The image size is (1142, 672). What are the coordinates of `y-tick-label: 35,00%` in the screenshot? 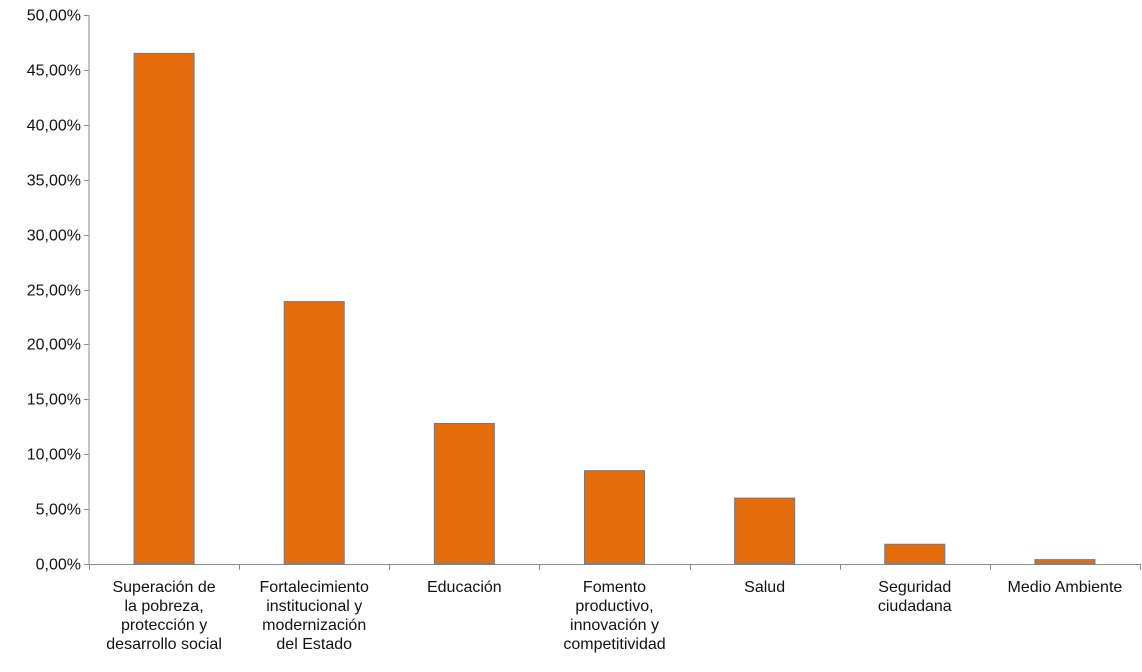 It's located at (54, 181).